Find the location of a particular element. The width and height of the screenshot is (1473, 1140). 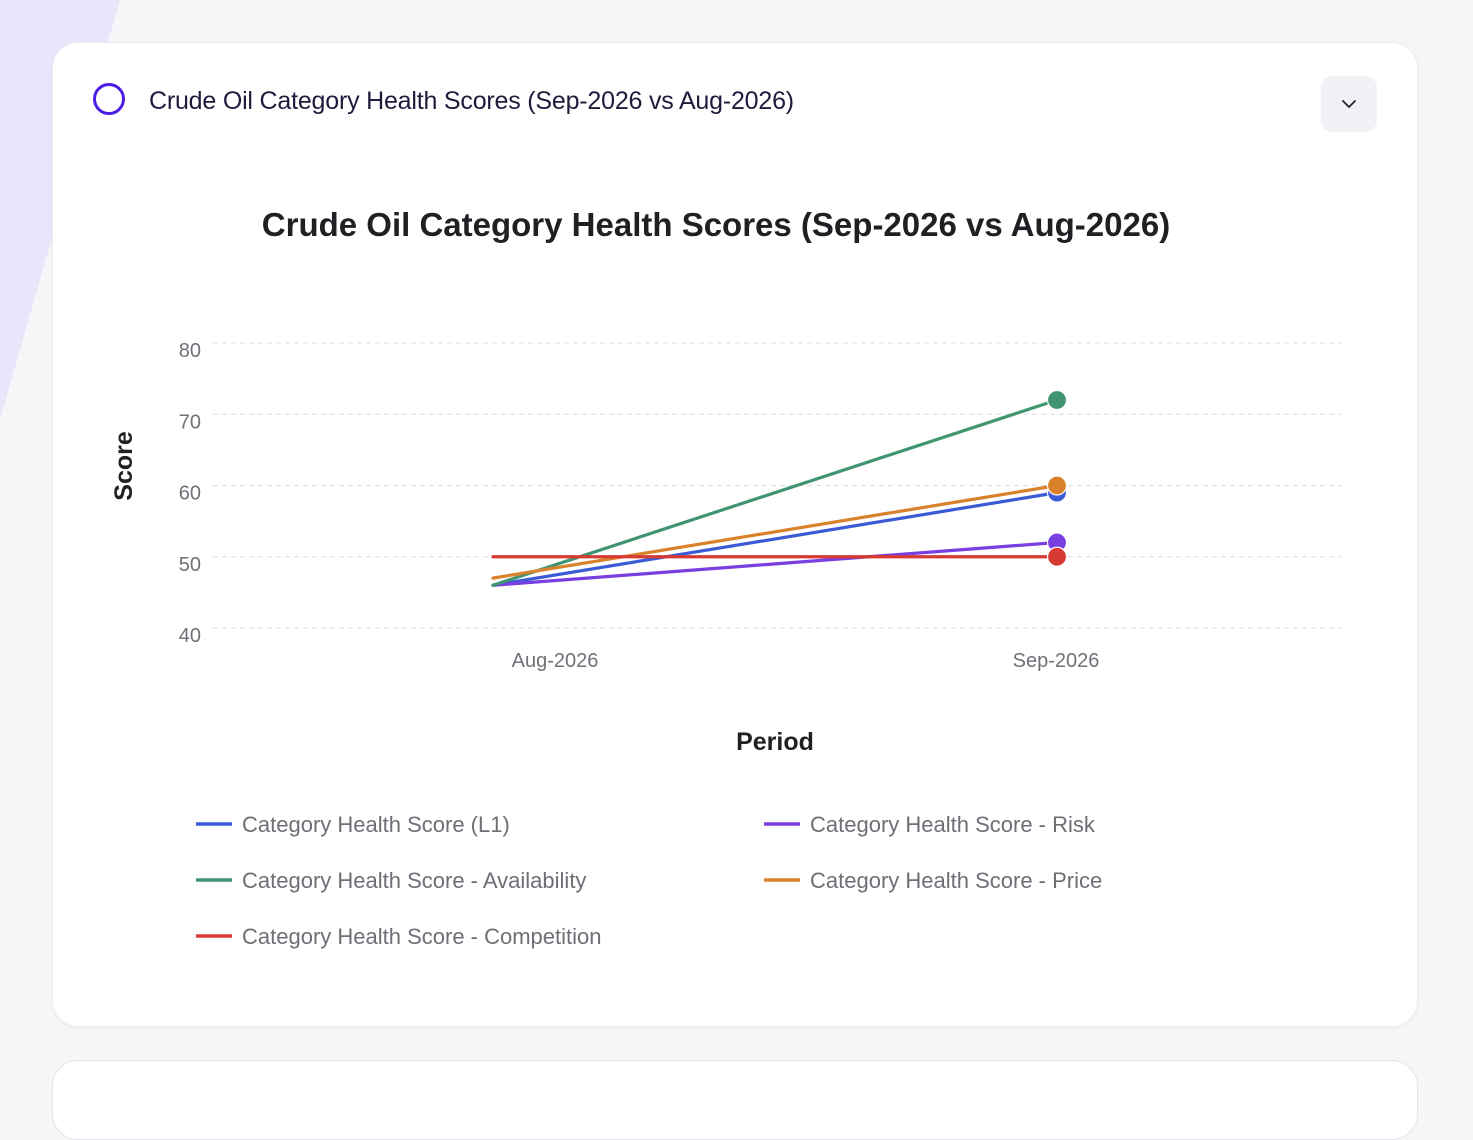

ring-logo-icon is located at coordinates (109, 99).